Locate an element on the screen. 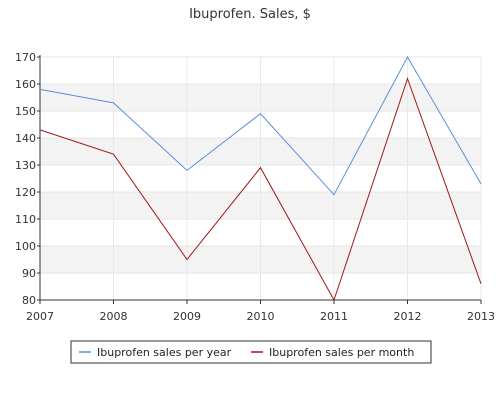 This screenshot has width=500, height=400. y-tick-label: 110 is located at coordinates (25, 219).